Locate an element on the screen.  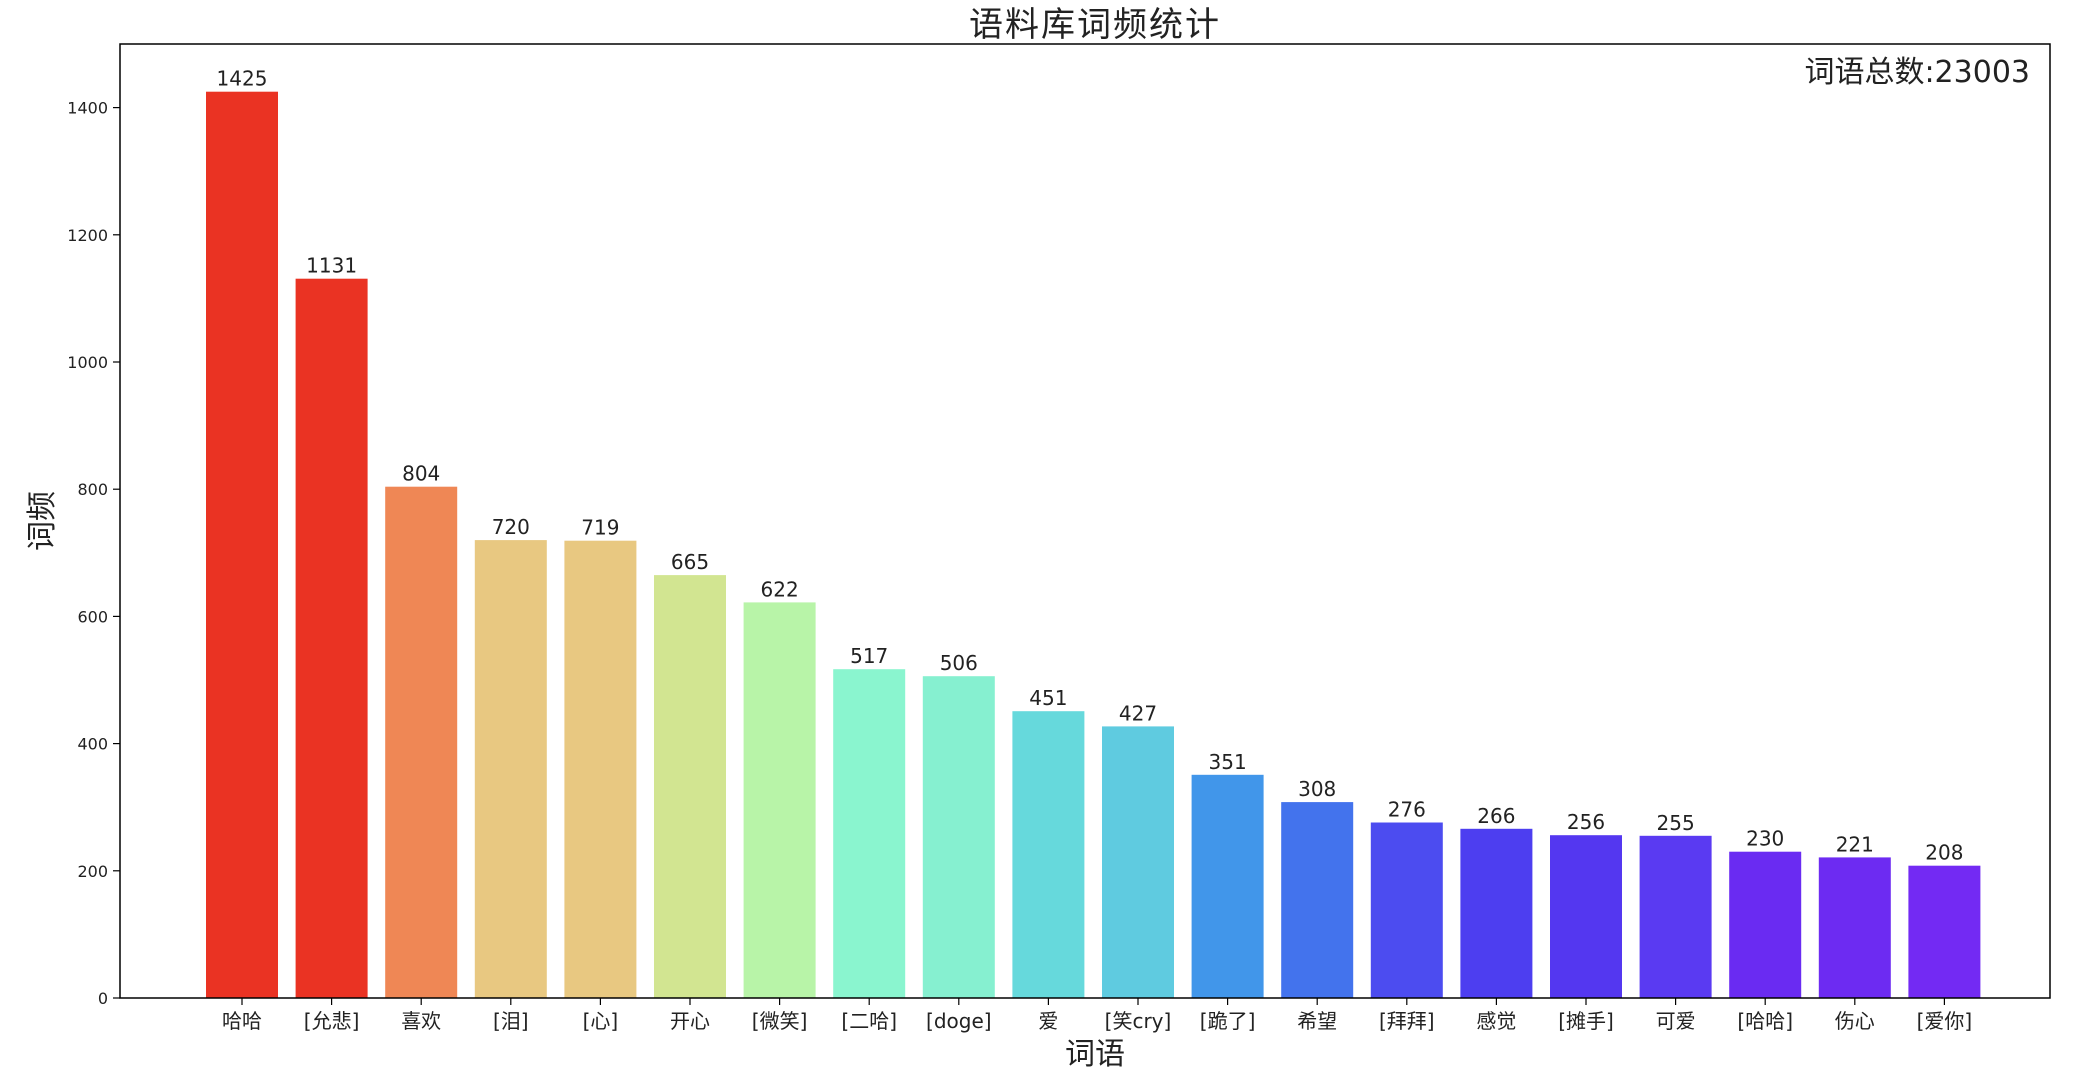
total-words-annotation: 词语总数:23003 is located at coordinates (1917, 72).